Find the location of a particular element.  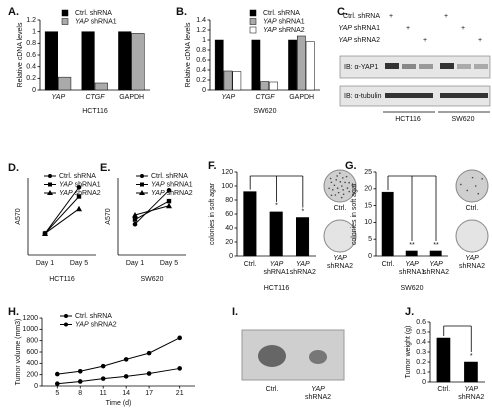

x-tick-label: YAP shRNA2 is located at coordinates (303, 268).